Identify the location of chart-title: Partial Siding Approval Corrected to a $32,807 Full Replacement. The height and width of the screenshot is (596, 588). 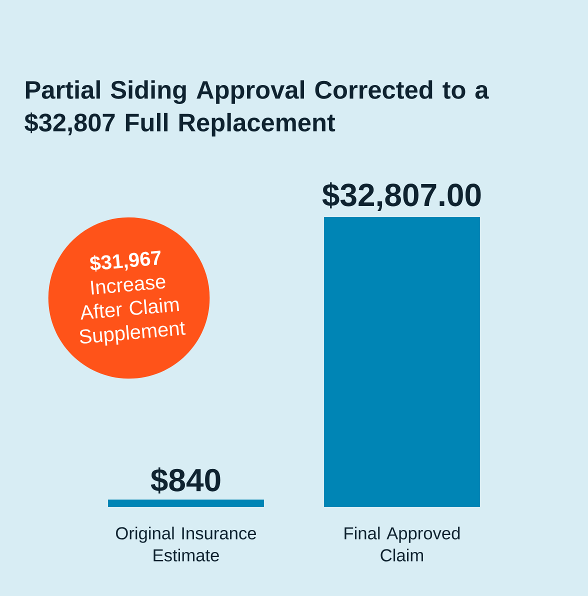
(256, 108).